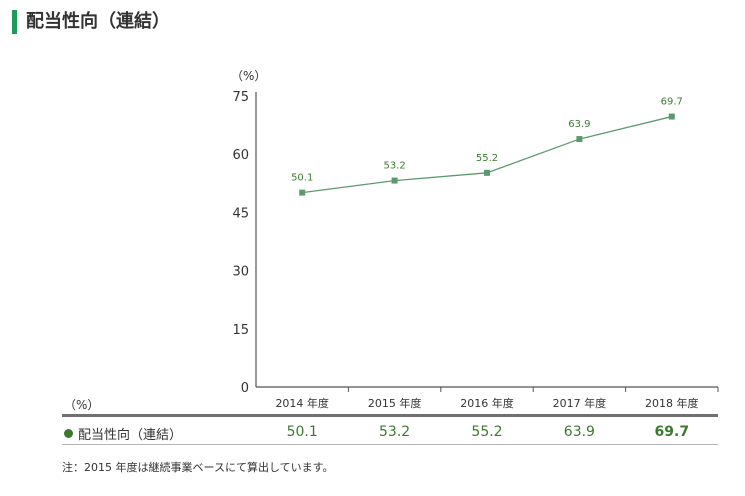 The height and width of the screenshot is (496, 745). Describe the element at coordinates (672, 403) in the screenshot. I see `x-tick-label: 2018 年度` at that location.